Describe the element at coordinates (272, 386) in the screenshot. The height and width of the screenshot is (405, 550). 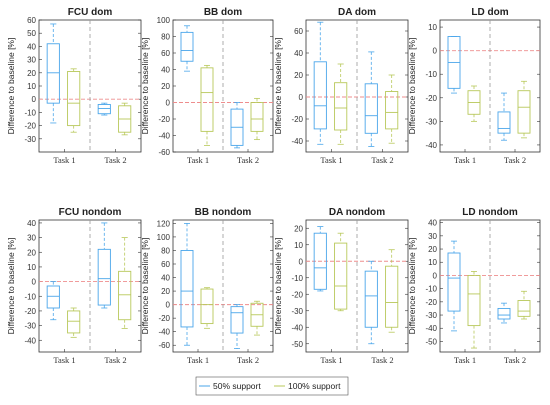
I see `legend: 50% support 100% support` at that location.